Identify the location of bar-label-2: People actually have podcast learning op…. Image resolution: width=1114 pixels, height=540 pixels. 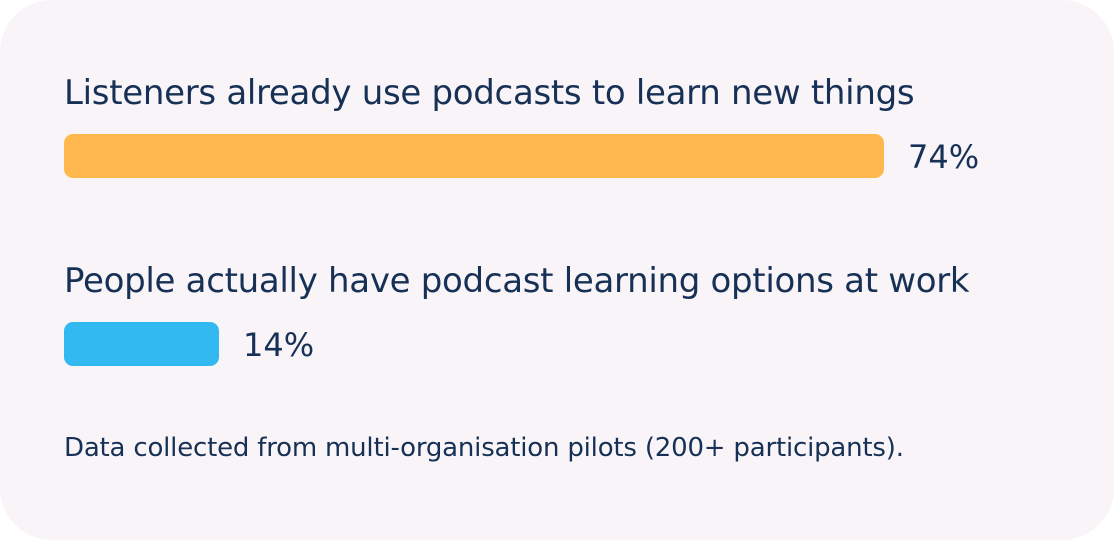
(517, 281).